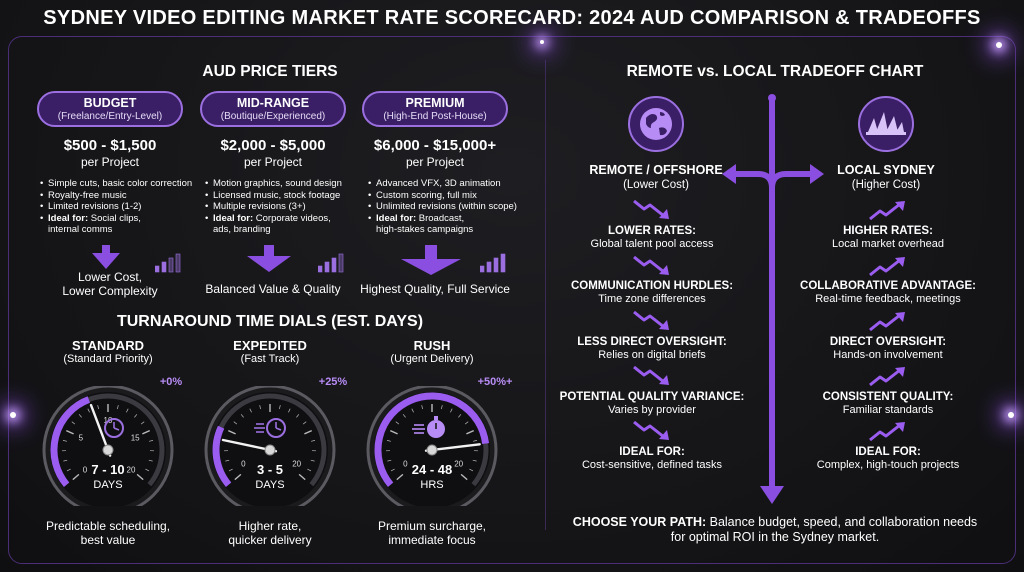 The image size is (1024, 572). Describe the element at coordinates (270, 446) in the screenshot. I see `turnaround-gauge: 0 20 3 - 5 DAYS` at that location.